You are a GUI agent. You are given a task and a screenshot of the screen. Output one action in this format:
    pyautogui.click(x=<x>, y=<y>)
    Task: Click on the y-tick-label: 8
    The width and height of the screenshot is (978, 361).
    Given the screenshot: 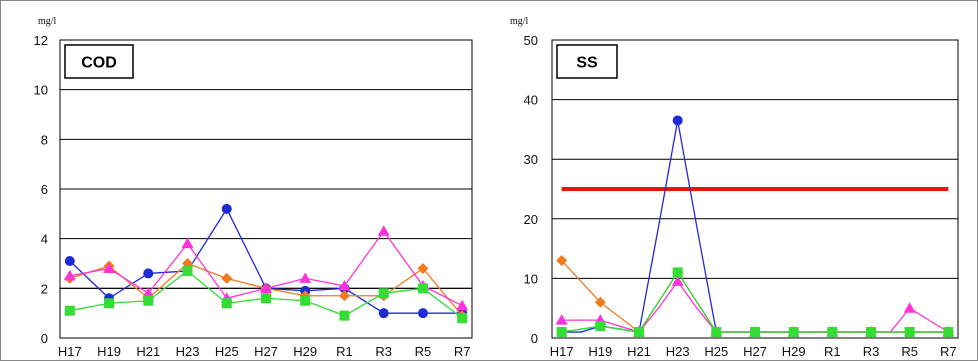 What is the action you would take?
    pyautogui.click(x=44, y=139)
    